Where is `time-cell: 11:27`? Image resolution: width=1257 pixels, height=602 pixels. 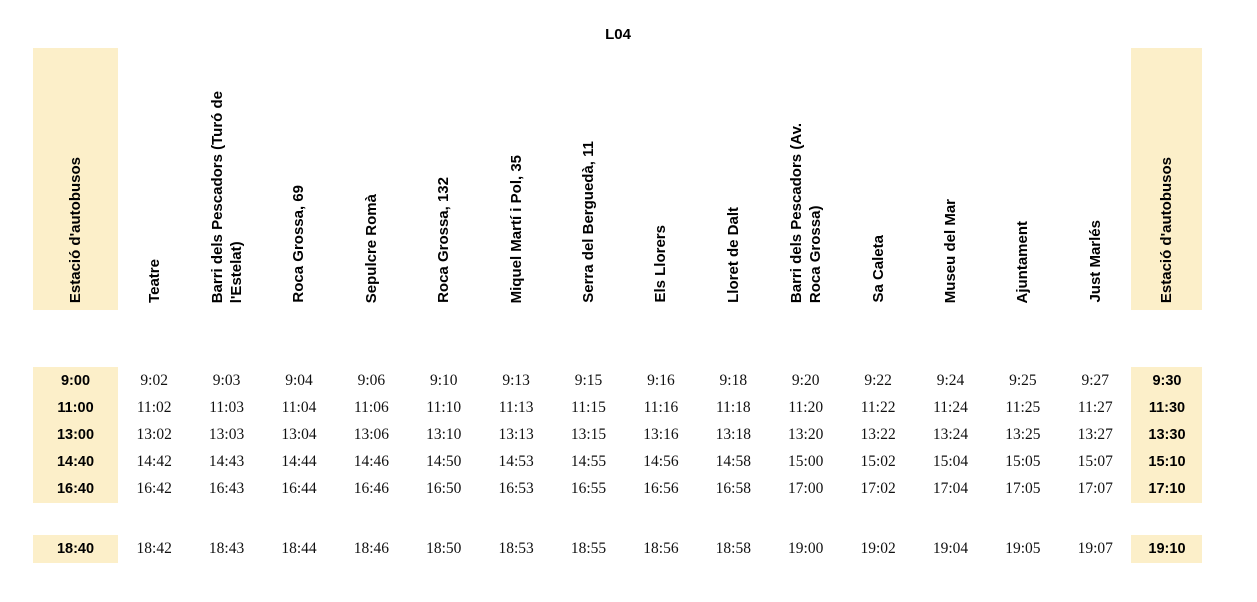 time-cell: 11:27 is located at coordinates (1095, 407).